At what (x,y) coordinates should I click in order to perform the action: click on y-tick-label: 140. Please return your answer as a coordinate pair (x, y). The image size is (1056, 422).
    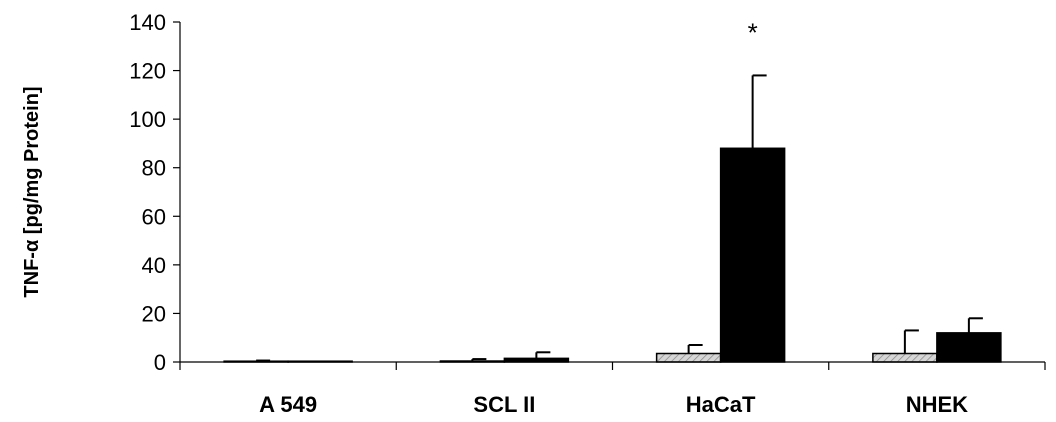
    Looking at the image, I should click on (147, 22).